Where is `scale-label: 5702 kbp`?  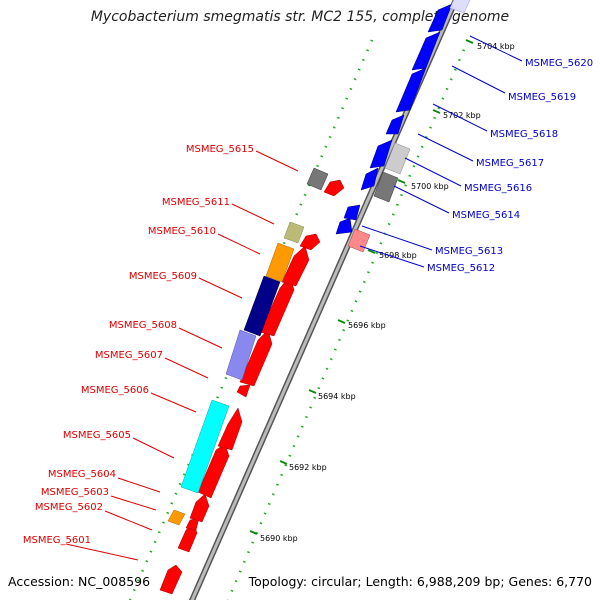
scale-label: 5702 kbp is located at coordinates (462, 115).